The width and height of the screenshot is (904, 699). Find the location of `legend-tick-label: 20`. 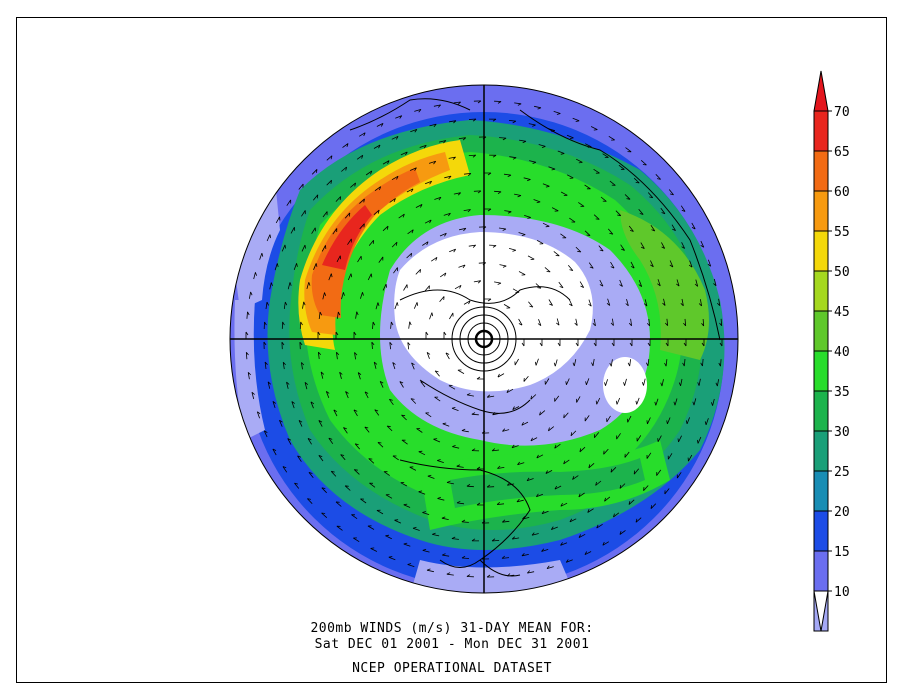

legend-tick-label: 20 is located at coordinates (842, 512).